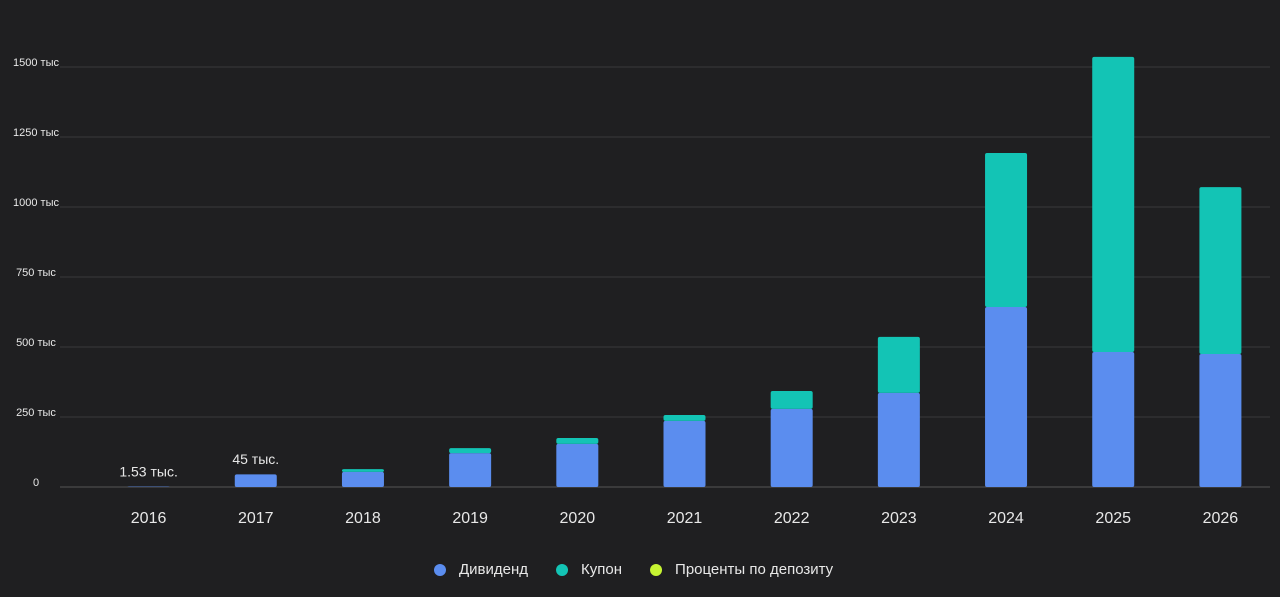 The image size is (1280, 597). I want to click on data-label: 1.53 тыс., so click(148, 471).